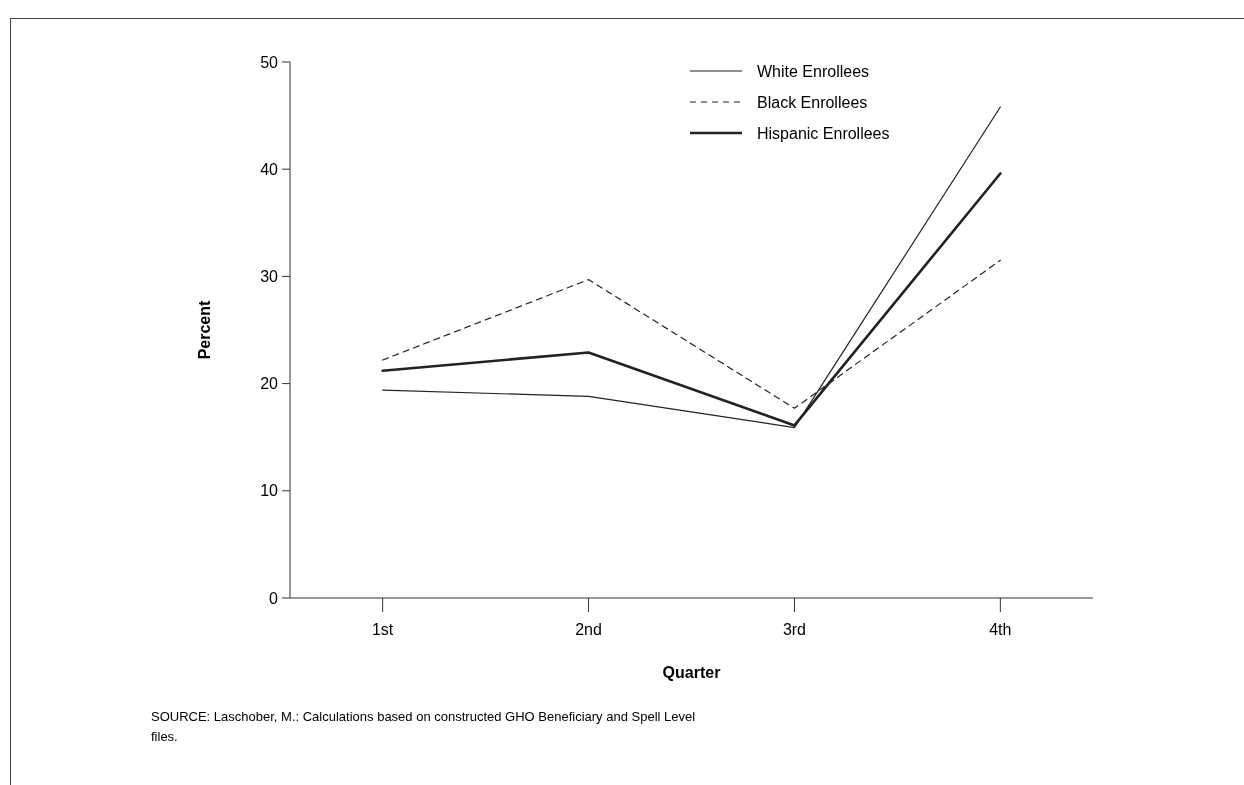  What do you see at coordinates (691, 672) in the screenshot?
I see `x-axis-title: Quarter` at bounding box center [691, 672].